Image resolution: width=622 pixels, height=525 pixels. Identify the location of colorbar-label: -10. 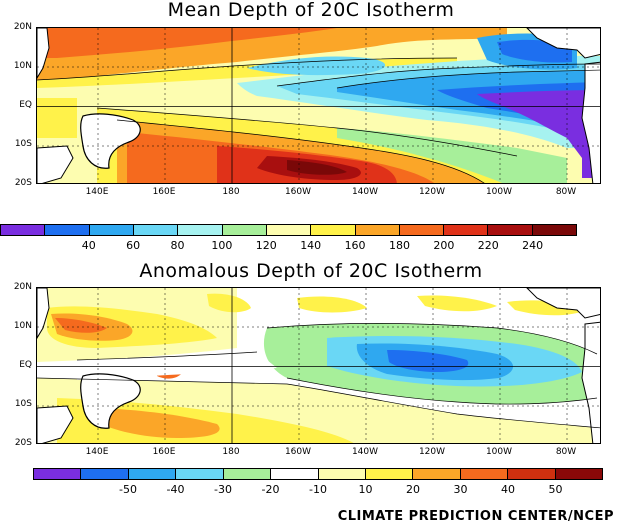
(318, 489).